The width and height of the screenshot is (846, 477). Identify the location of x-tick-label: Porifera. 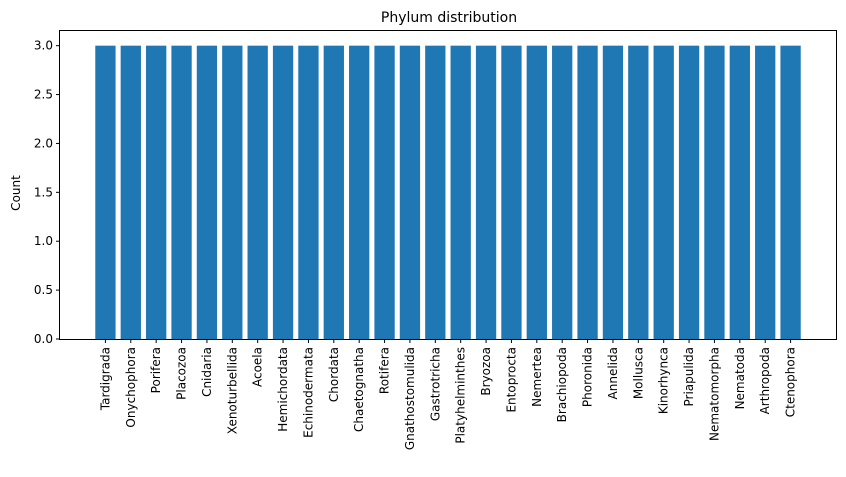
(156, 370).